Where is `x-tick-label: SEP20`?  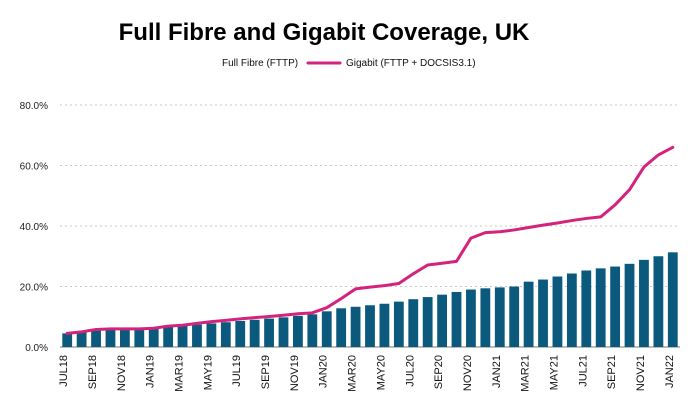
x-tick-label: SEP20 is located at coordinates (439, 372).